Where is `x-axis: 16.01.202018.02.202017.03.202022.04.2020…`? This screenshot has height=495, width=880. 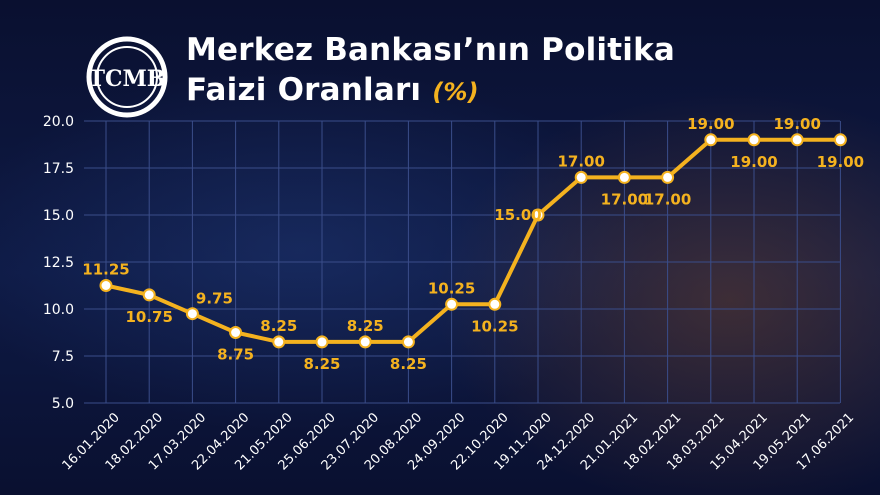
x-axis: 16.01.202018.02.202017.03.202022.04.2020… is located at coordinates (459, 441).